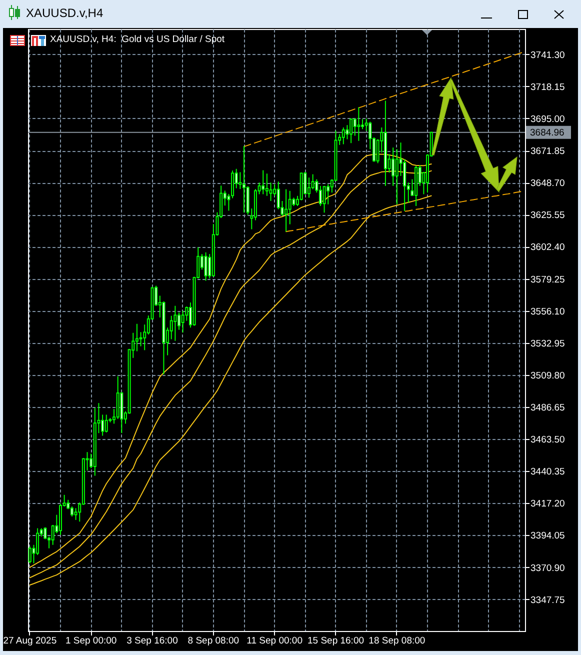  I want to click on y-tick-label: 3671.85, so click(547, 152).